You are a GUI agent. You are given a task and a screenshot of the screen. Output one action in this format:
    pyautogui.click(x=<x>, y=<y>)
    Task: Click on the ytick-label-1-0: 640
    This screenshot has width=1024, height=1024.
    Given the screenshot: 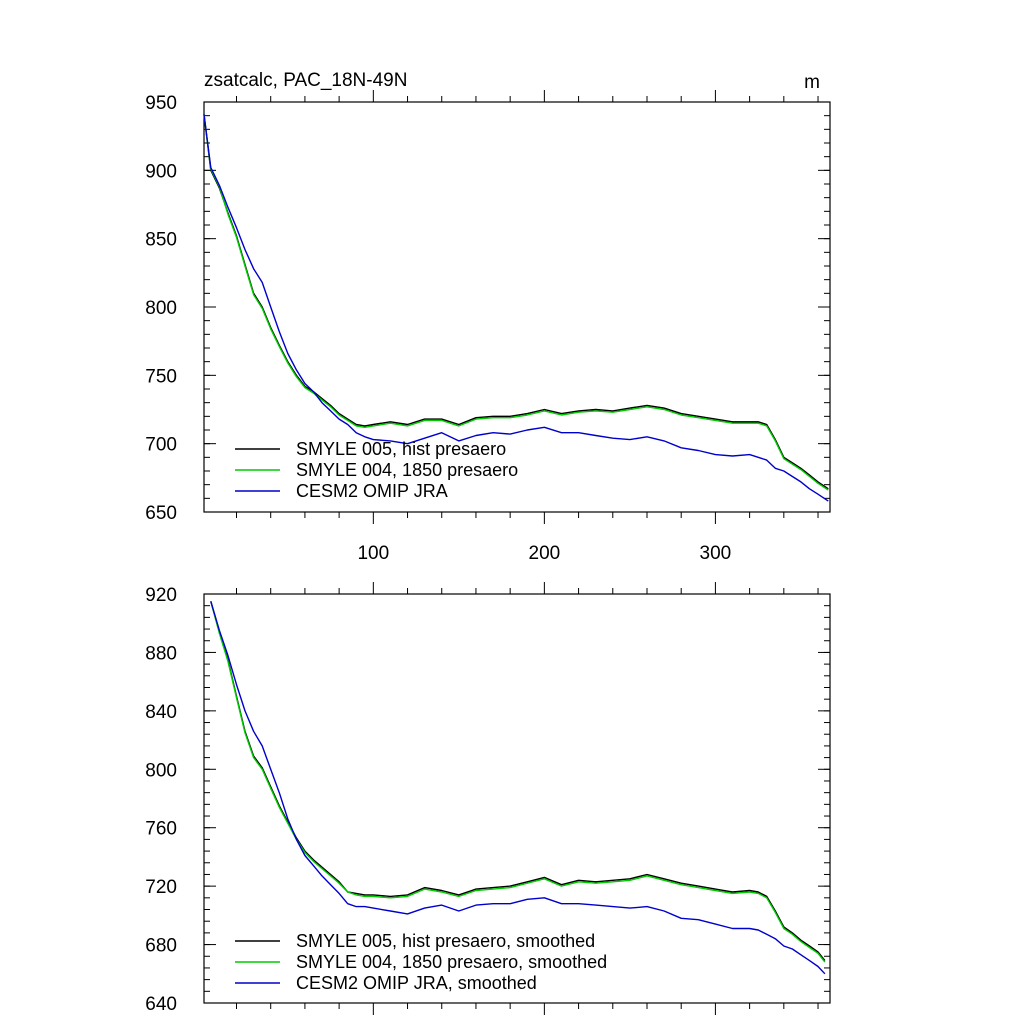 What is the action you would take?
    pyautogui.click(x=161, y=1004)
    